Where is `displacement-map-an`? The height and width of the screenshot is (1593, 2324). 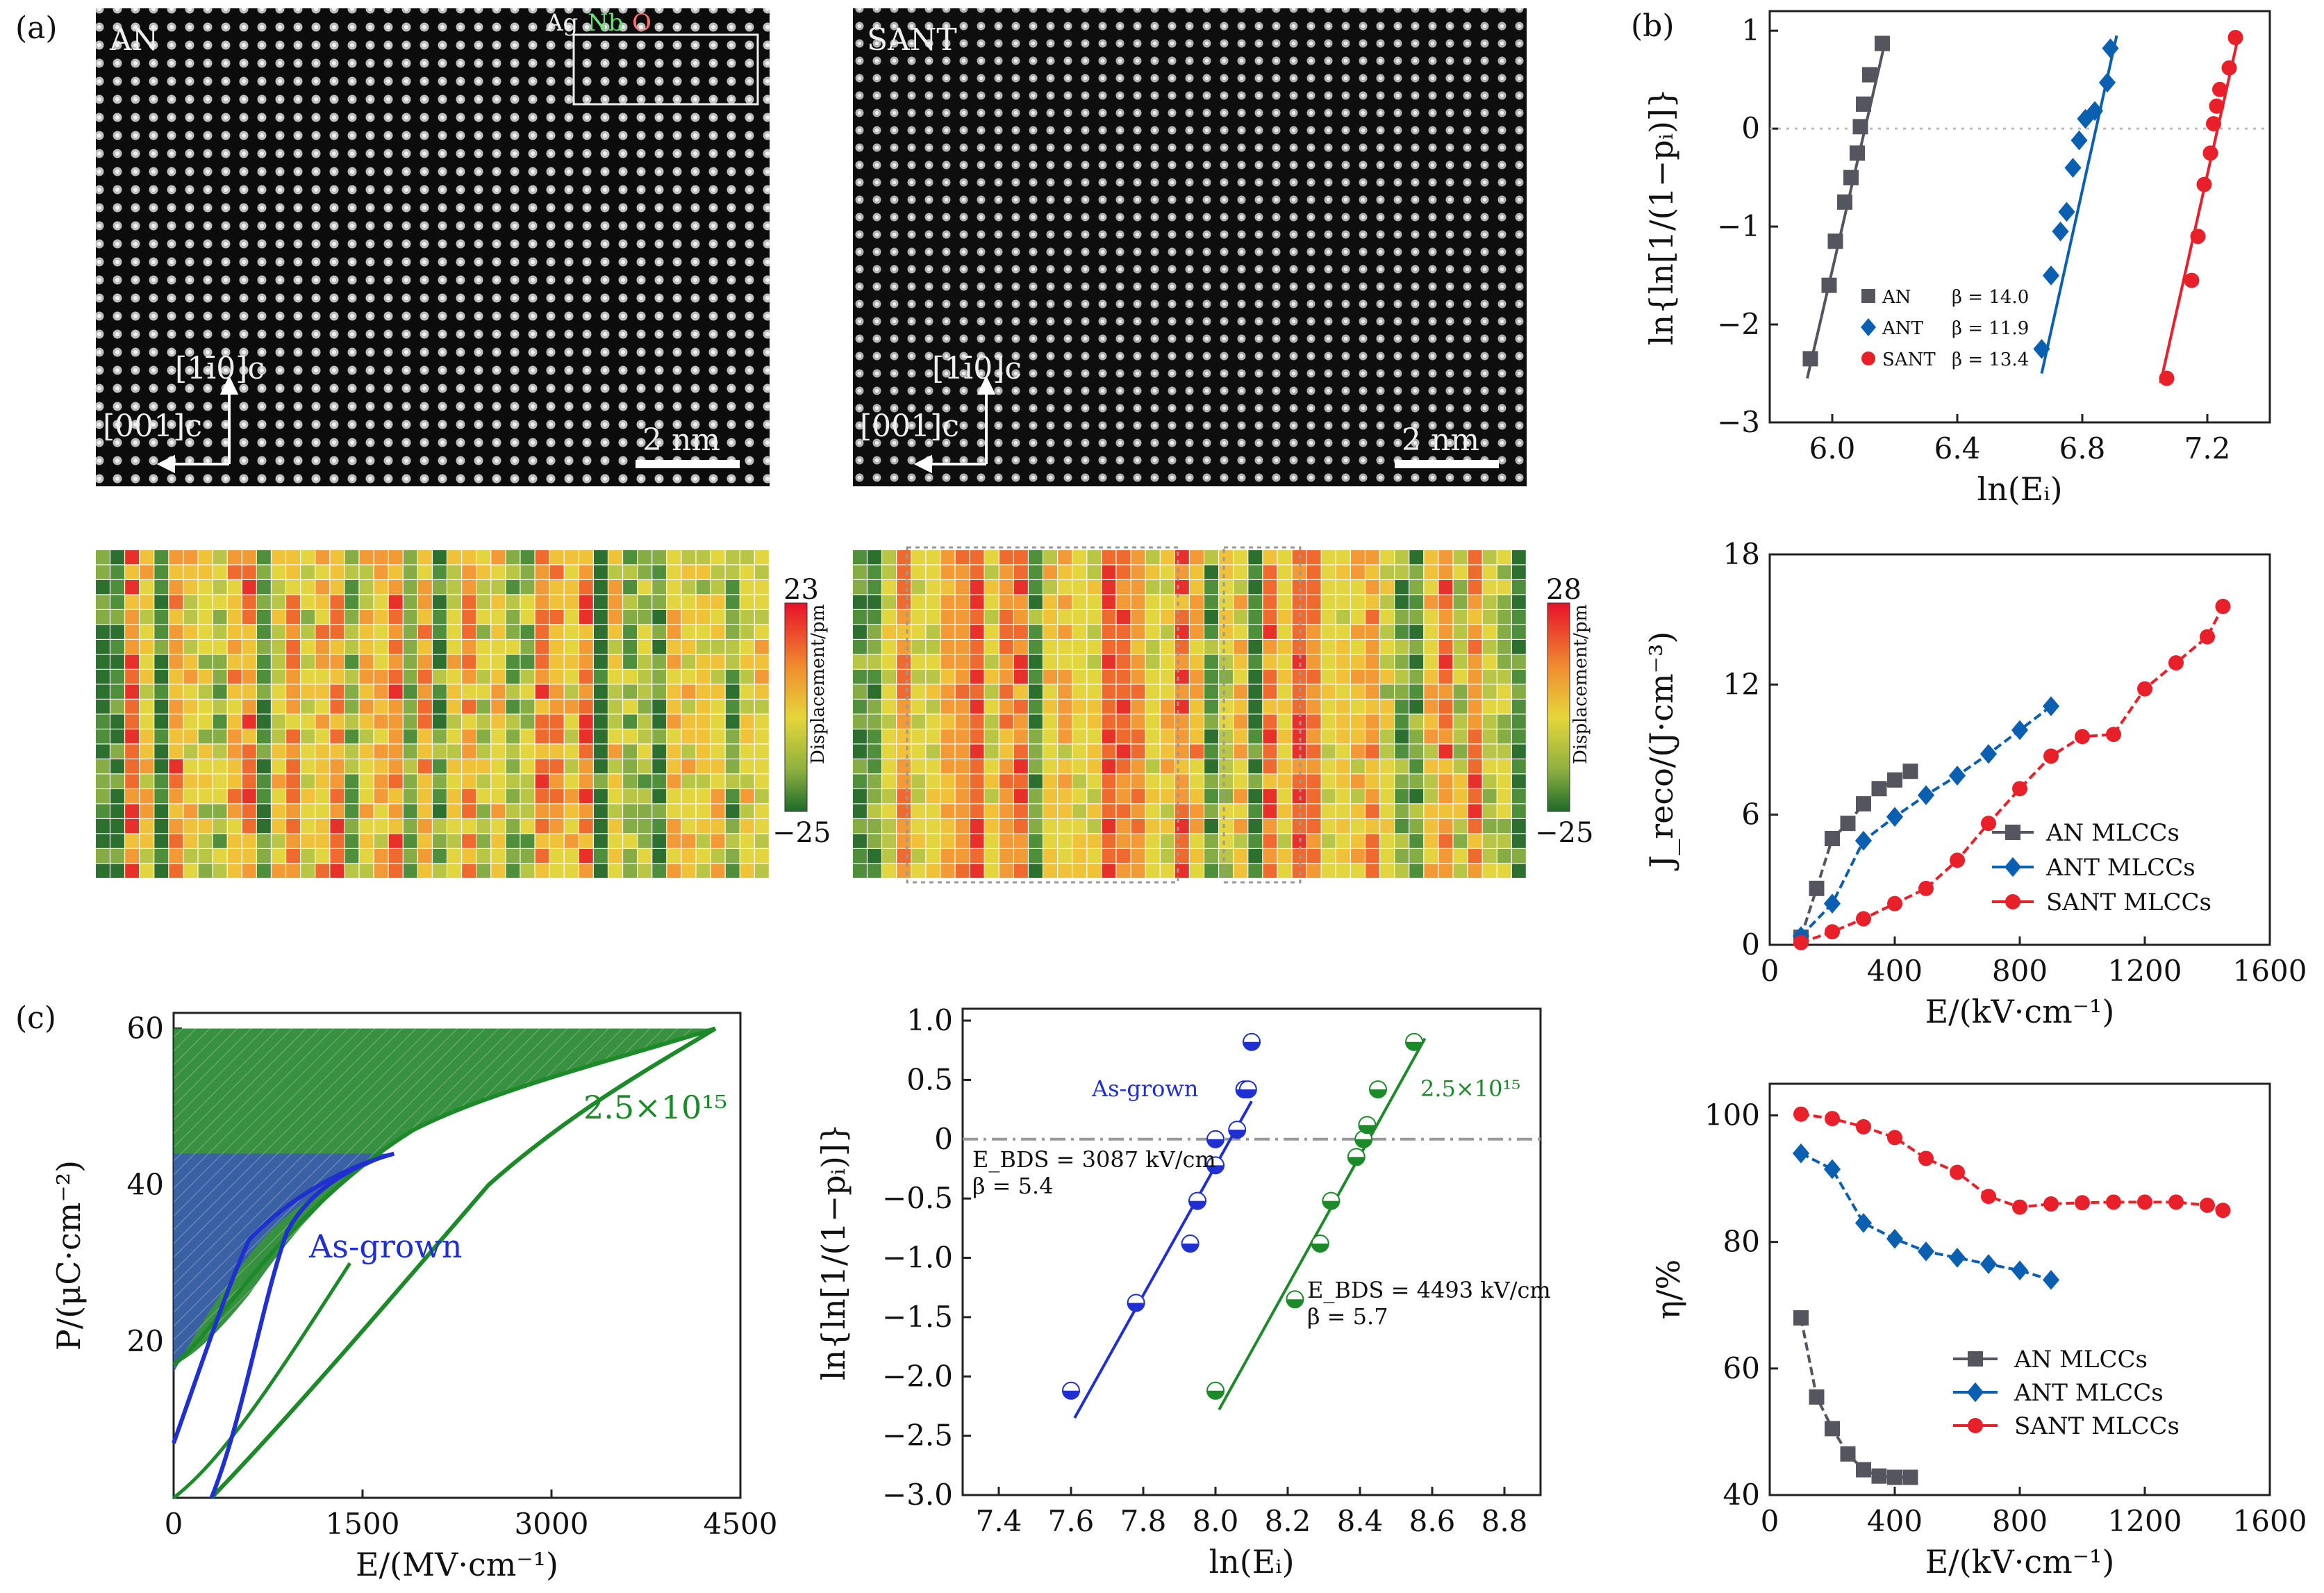 displacement-map-an is located at coordinates (432, 714).